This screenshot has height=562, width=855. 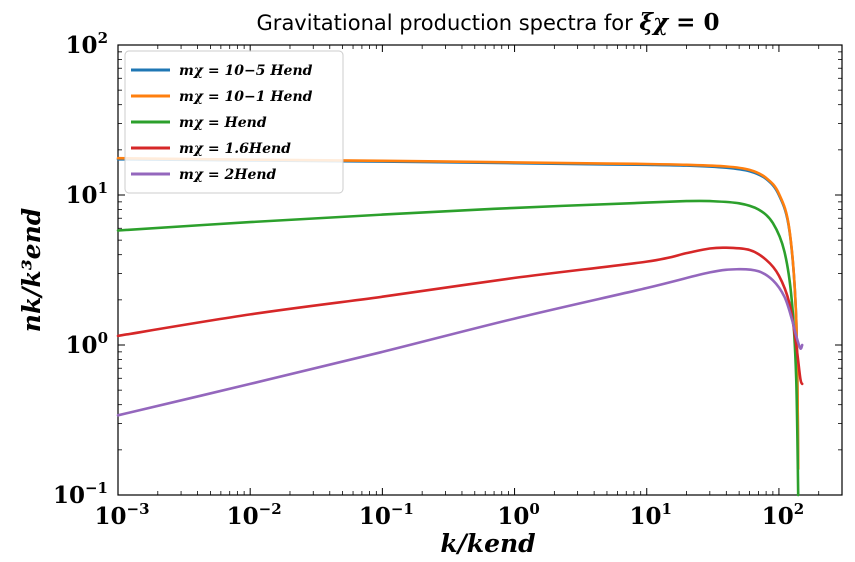 What do you see at coordinates (96, 488) in the screenshot?
I see `y-tick-label-0-exp: −1` at bounding box center [96, 488].